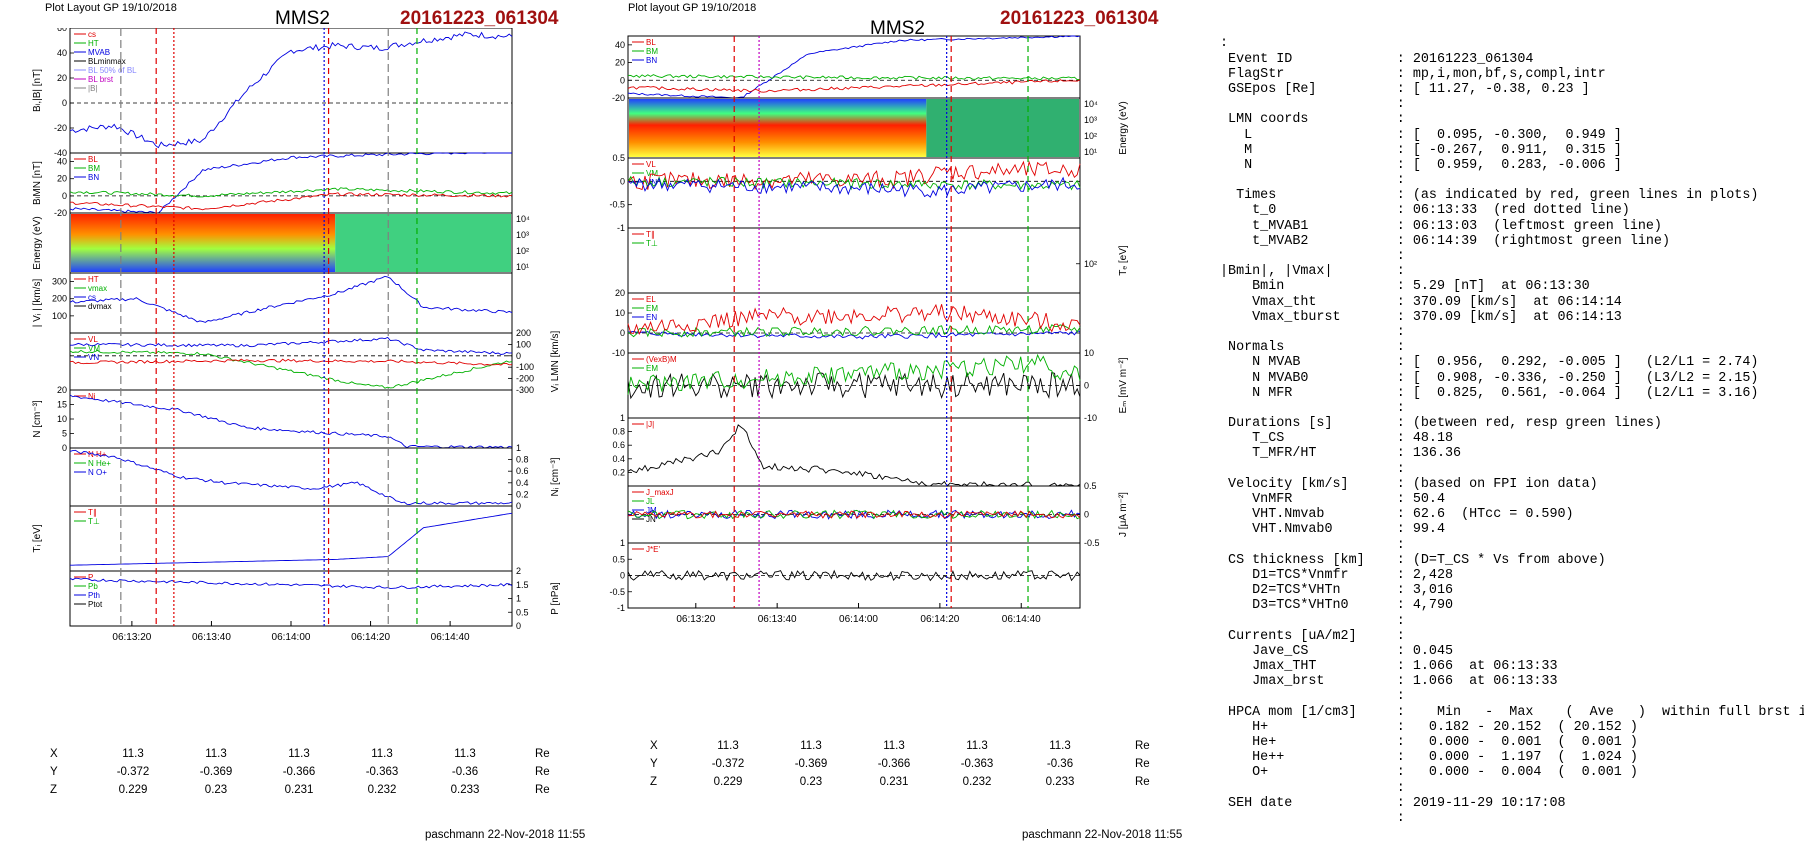  Describe the element at coordinates (59, 316) in the screenshot. I see `y-tick-label: 100` at that location.